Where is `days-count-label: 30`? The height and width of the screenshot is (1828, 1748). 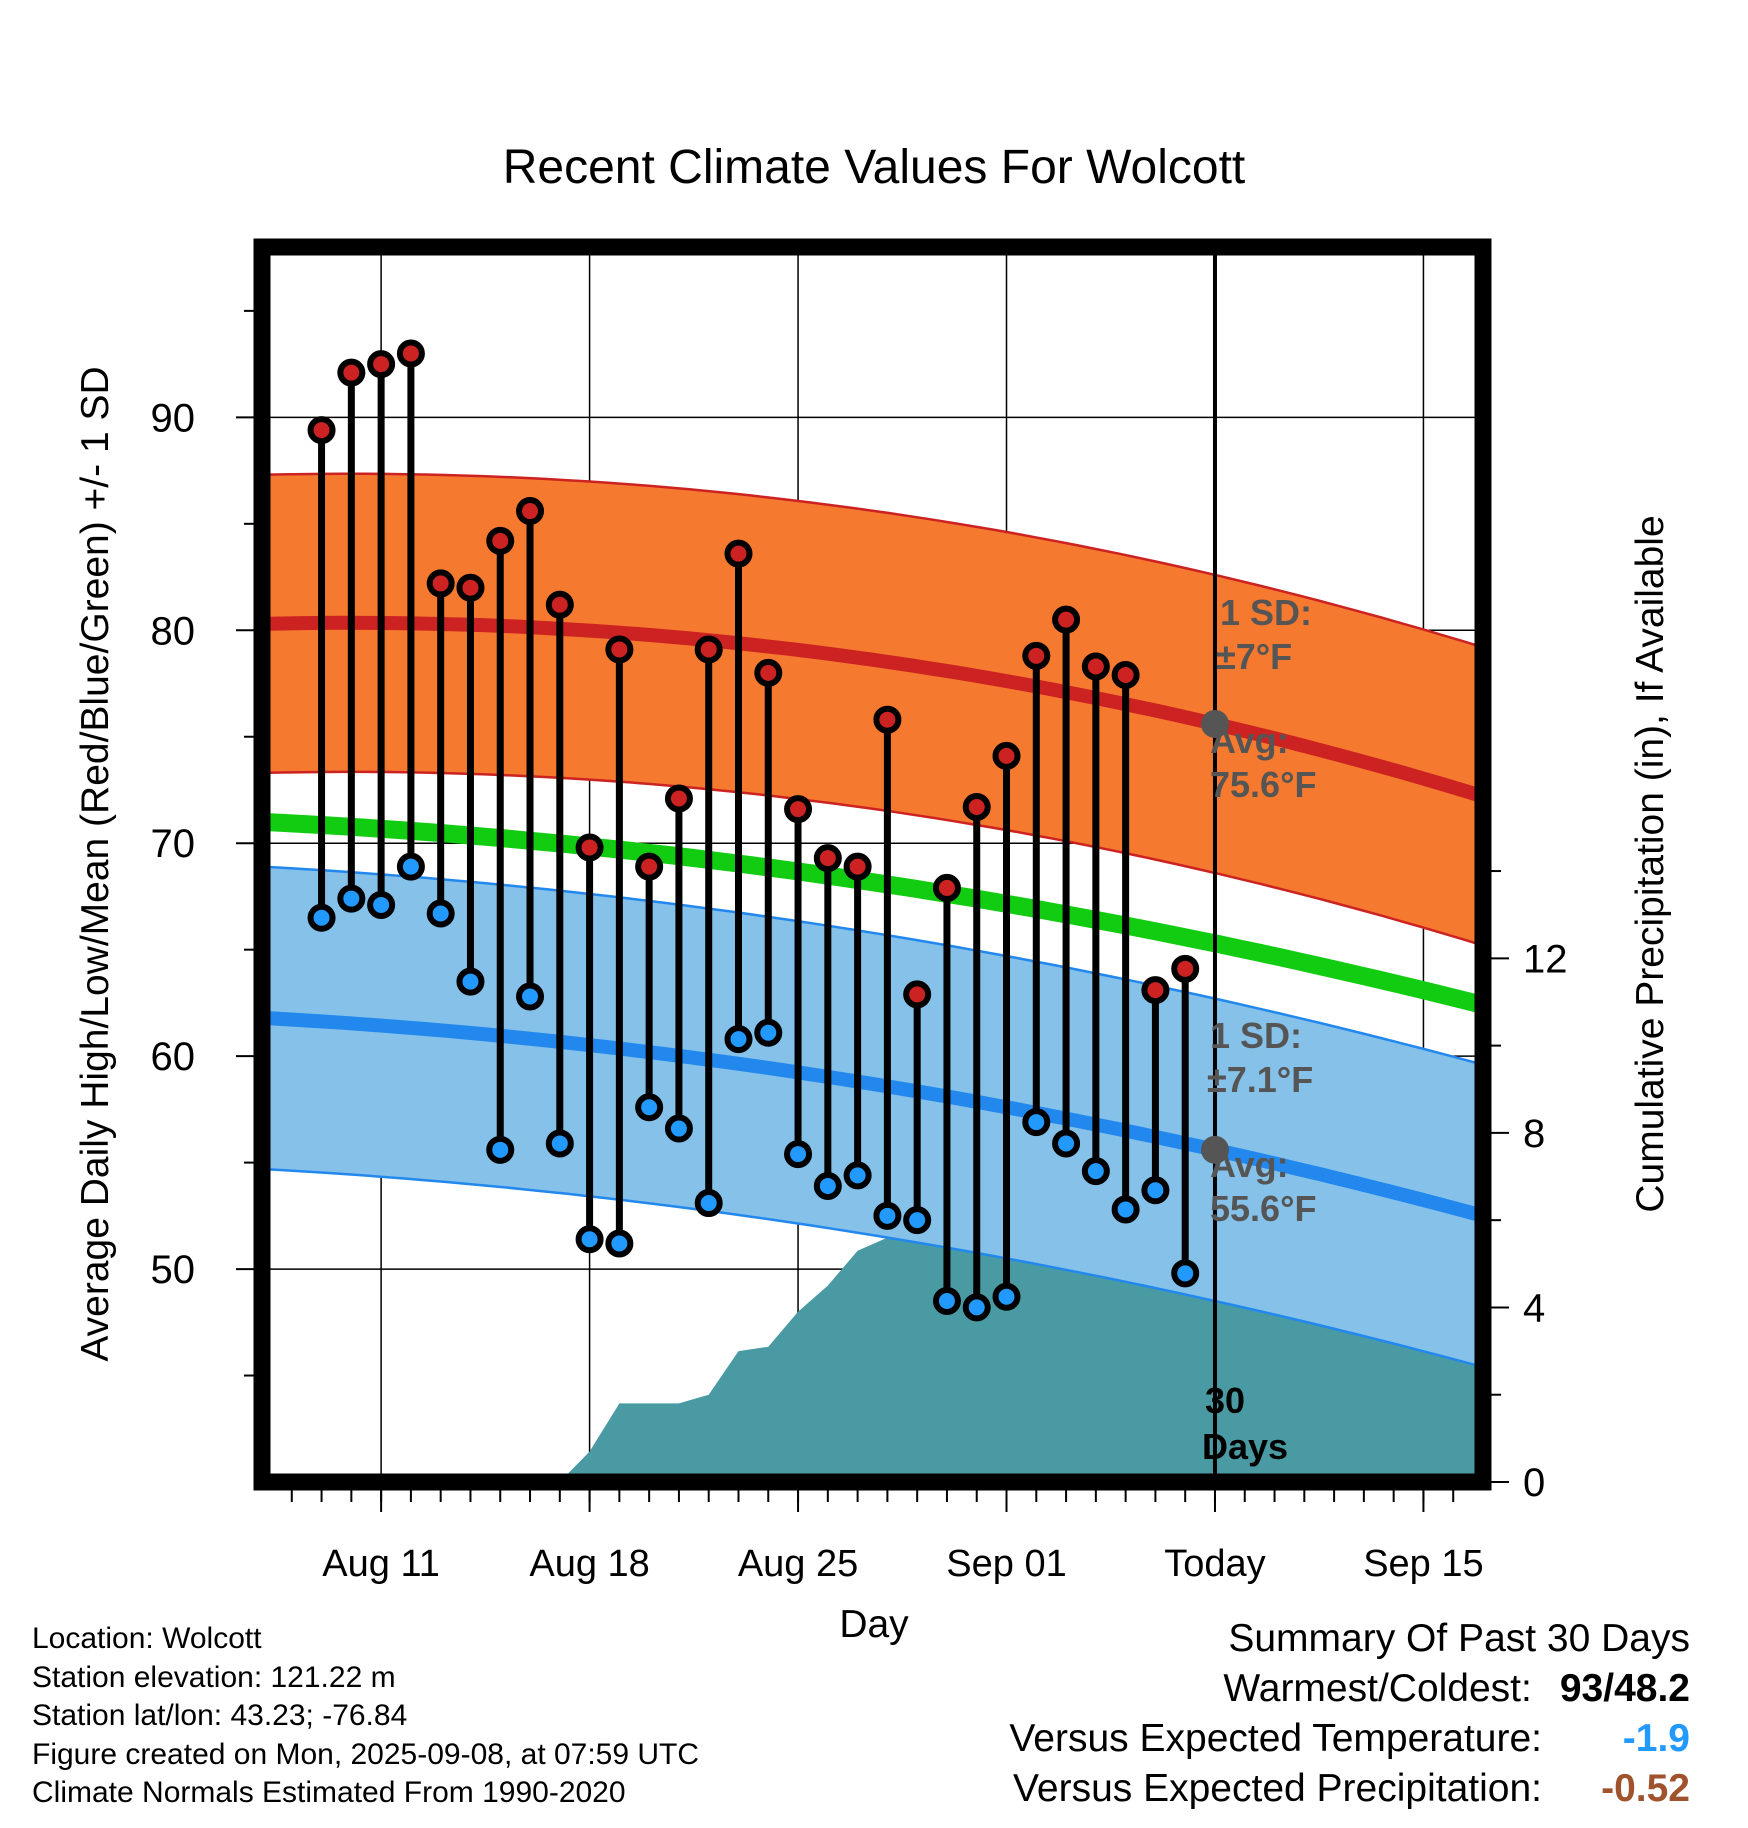 days-count-label: 30 is located at coordinates (1225, 1400).